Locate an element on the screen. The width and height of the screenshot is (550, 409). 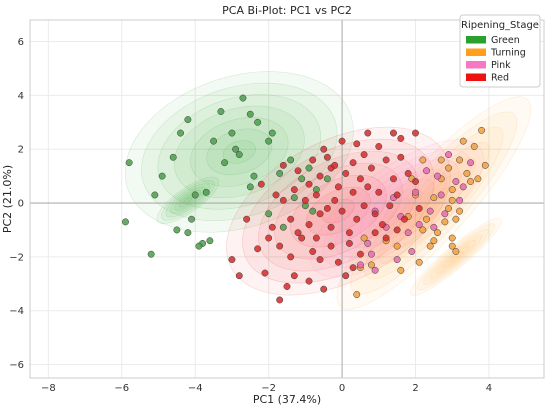
x-tick-label: 2 is located at coordinates (415, 388).